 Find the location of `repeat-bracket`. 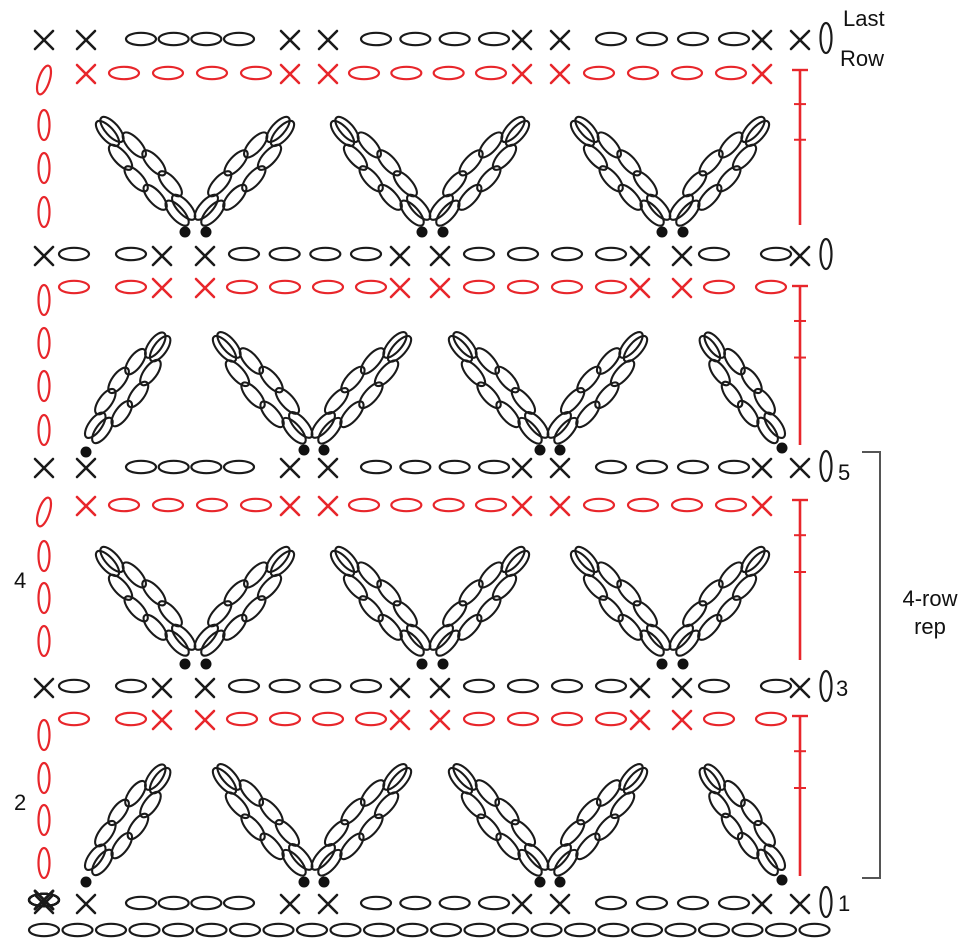

repeat-bracket is located at coordinates (871, 665).